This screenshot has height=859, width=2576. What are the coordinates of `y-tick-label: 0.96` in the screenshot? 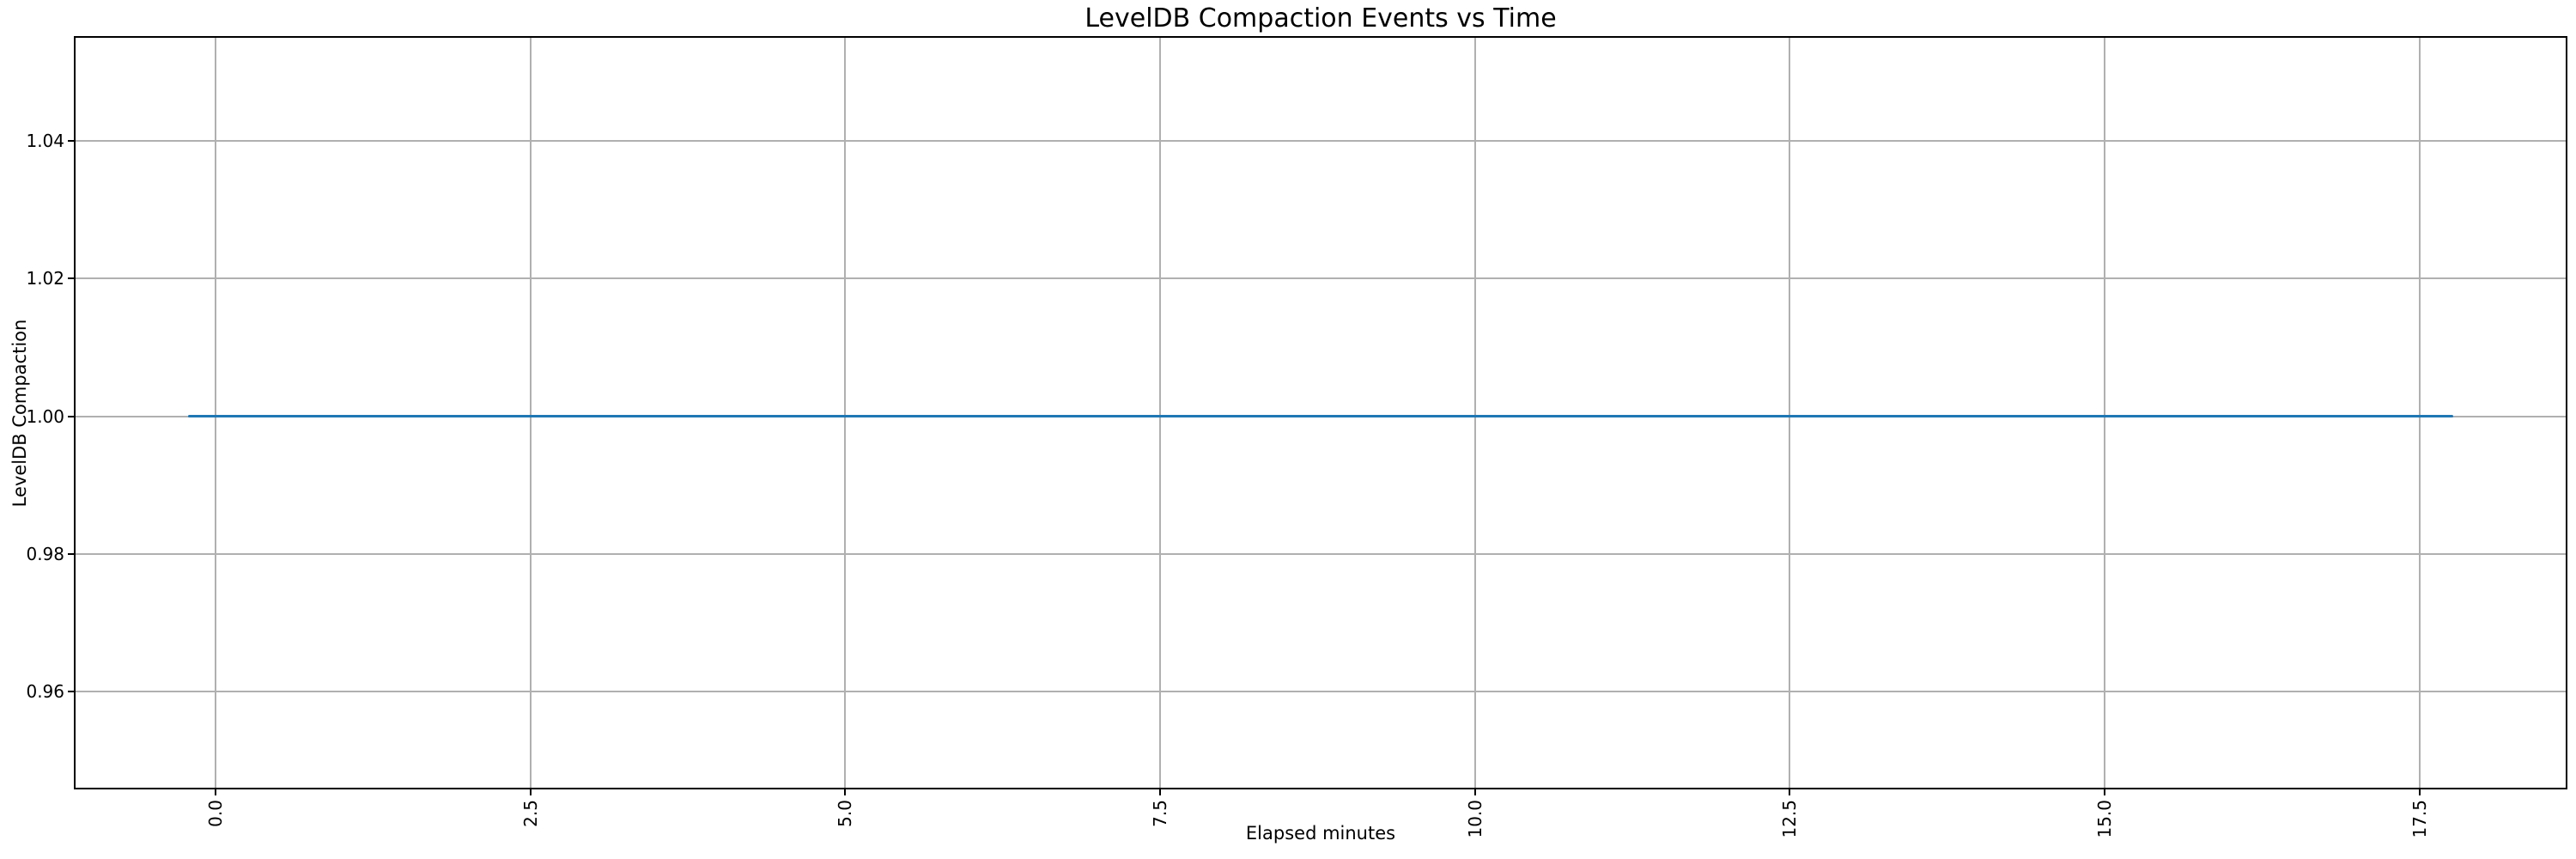 It's located at (45, 692).